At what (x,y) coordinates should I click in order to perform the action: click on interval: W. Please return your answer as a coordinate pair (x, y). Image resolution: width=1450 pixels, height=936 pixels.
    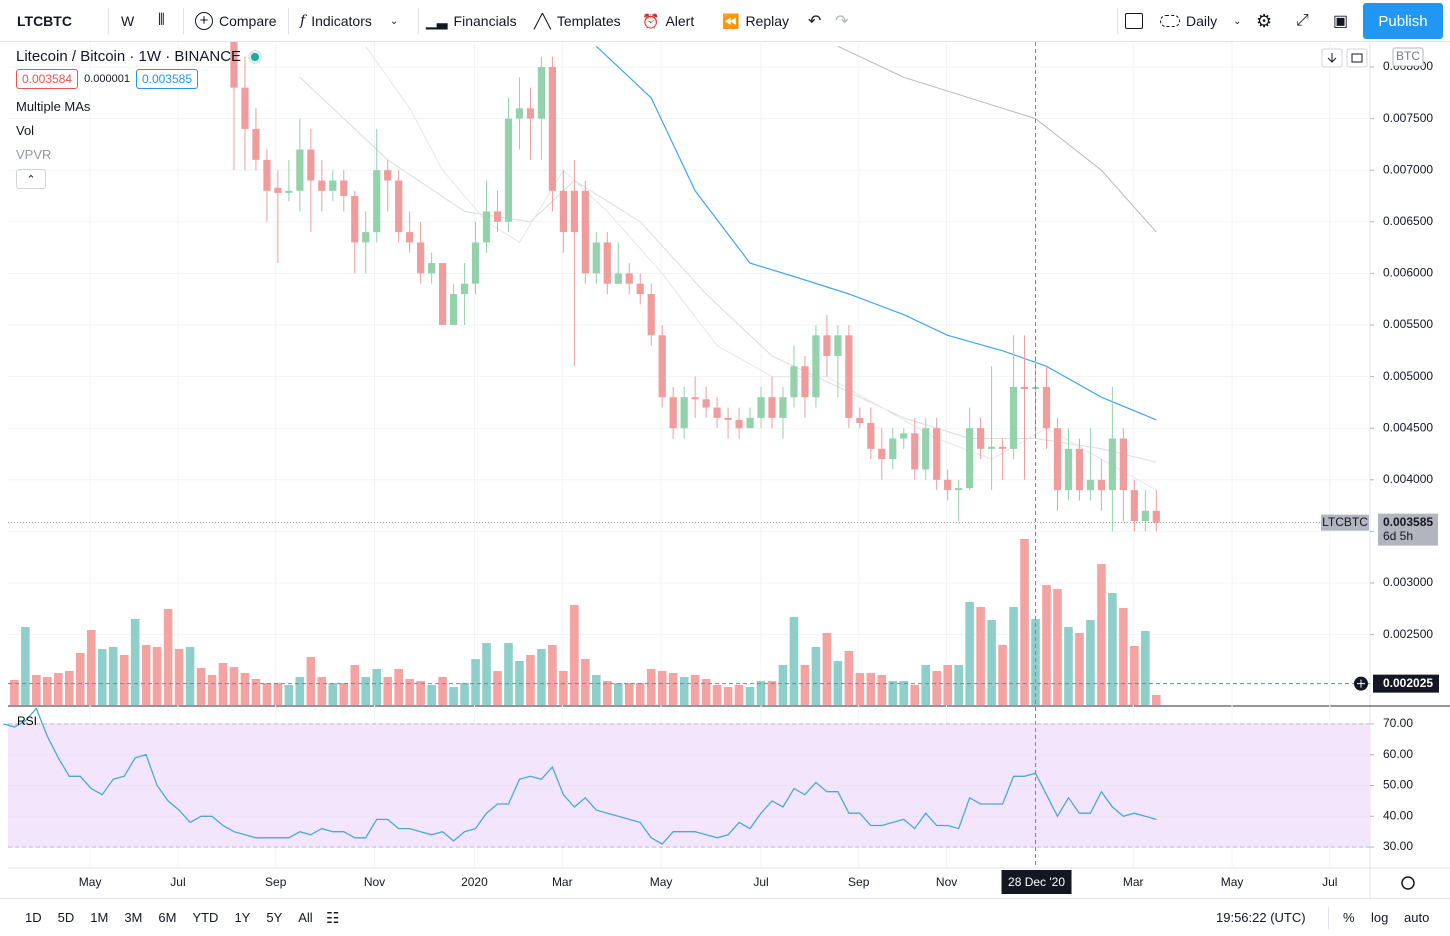
    Looking at the image, I should click on (128, 21).